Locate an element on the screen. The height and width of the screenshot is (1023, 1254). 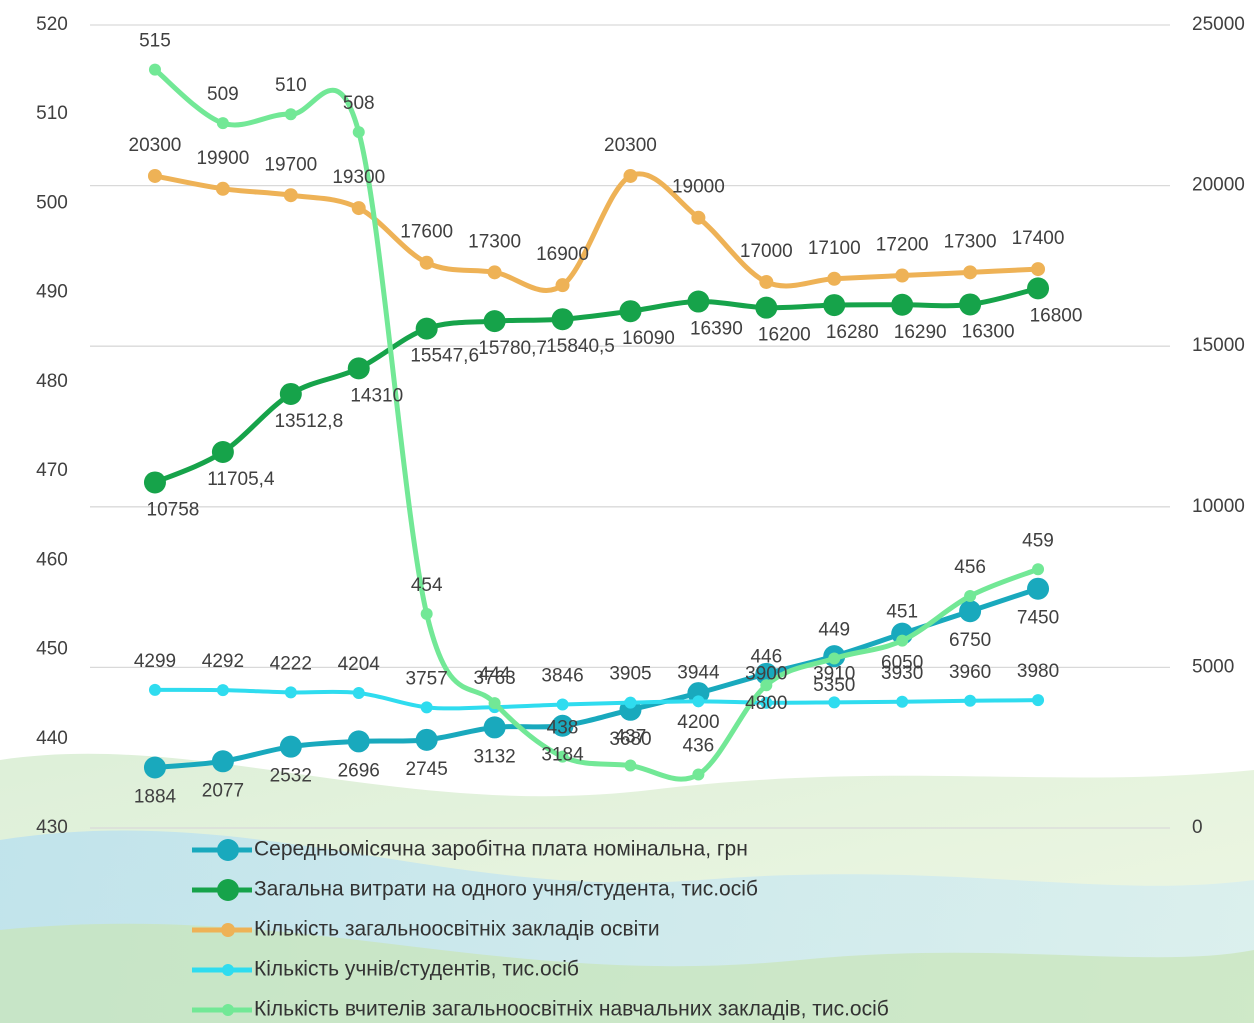
data-label: 3905 is located at coordinates (630, 674).